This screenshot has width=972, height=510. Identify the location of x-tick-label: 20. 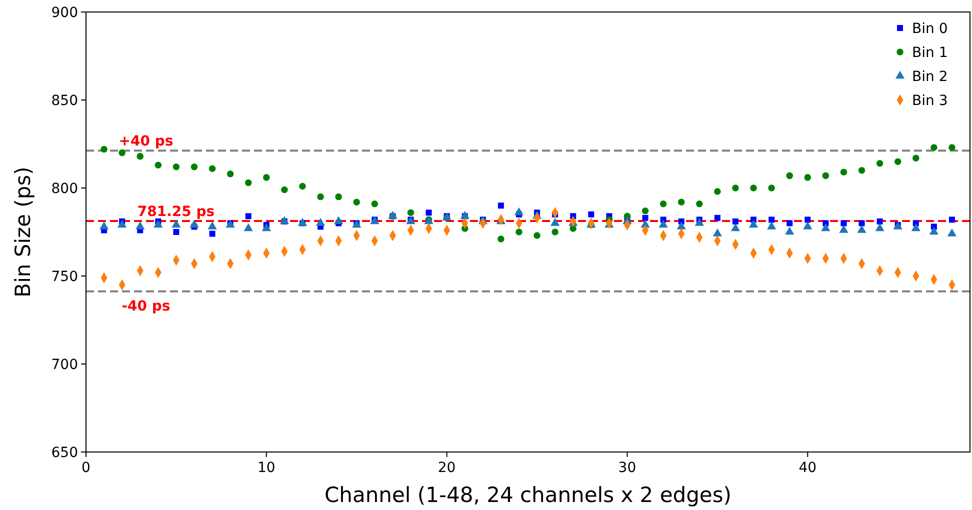
(447, 468).